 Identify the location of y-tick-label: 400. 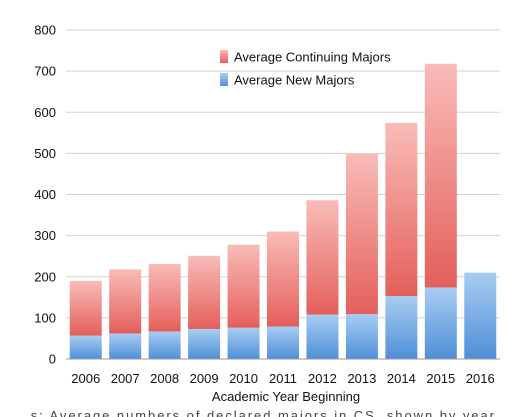
(45, 194).